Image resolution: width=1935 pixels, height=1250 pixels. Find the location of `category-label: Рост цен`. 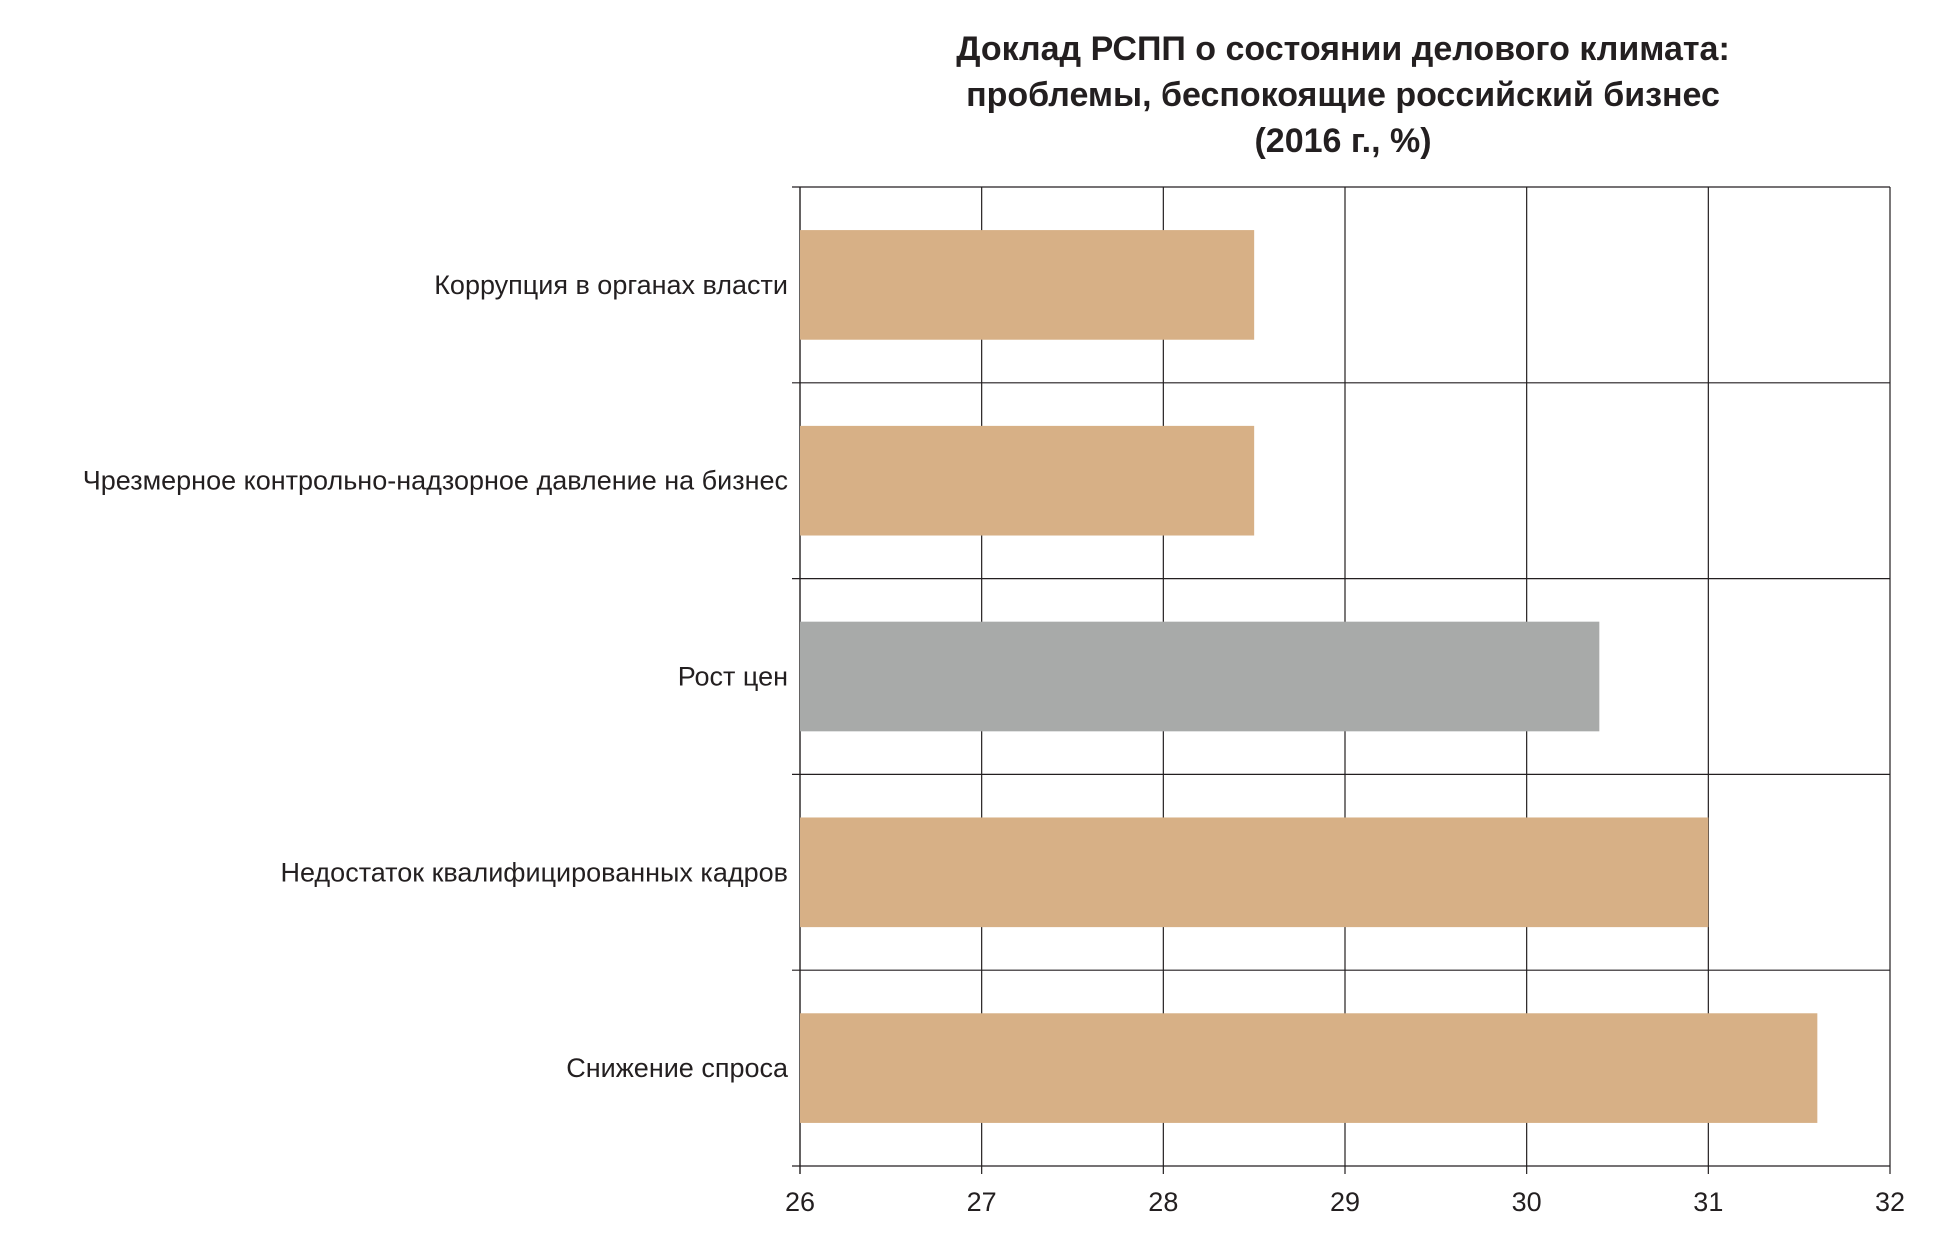

category-label: Рост цен is located at coordinates (733, 677).